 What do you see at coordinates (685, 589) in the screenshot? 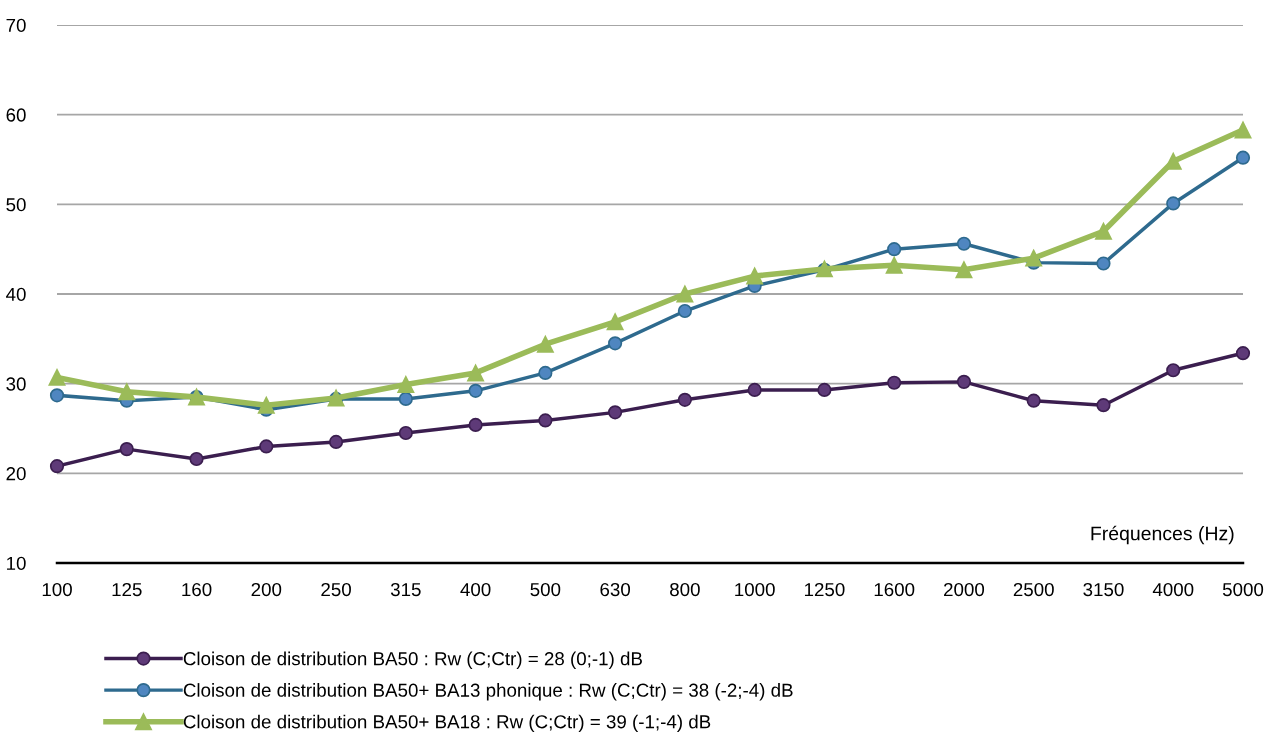
I see `x-tick-label: 800` at bounding box center [685, 589].